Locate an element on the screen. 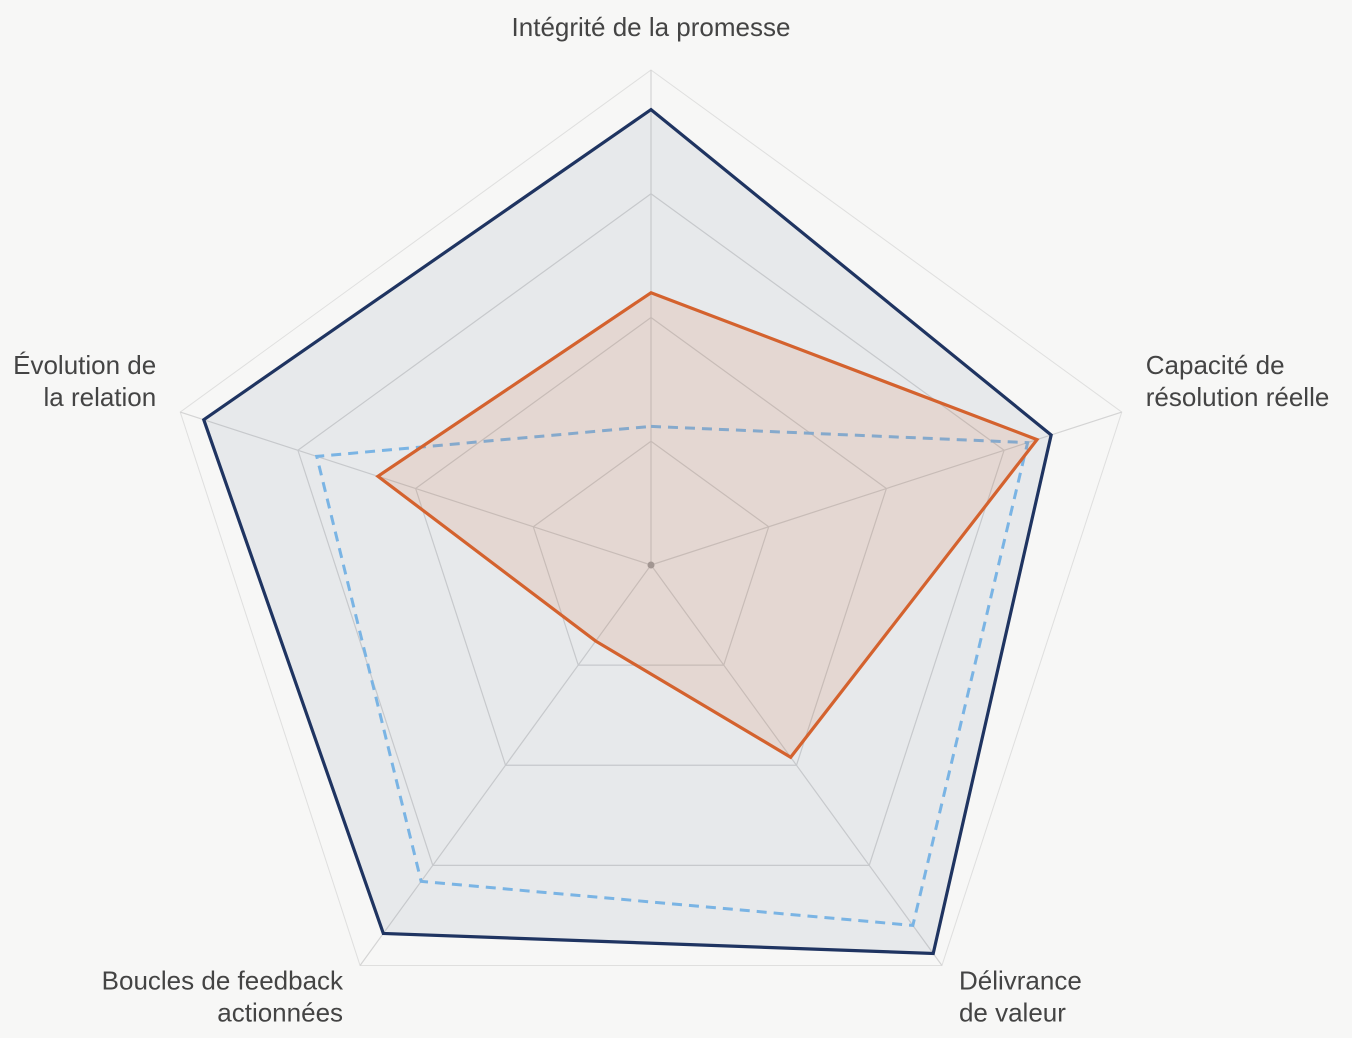 The image size is (1352, 1038). axis-label-5: Évolution de la relation is located at coordinates (84, 381).